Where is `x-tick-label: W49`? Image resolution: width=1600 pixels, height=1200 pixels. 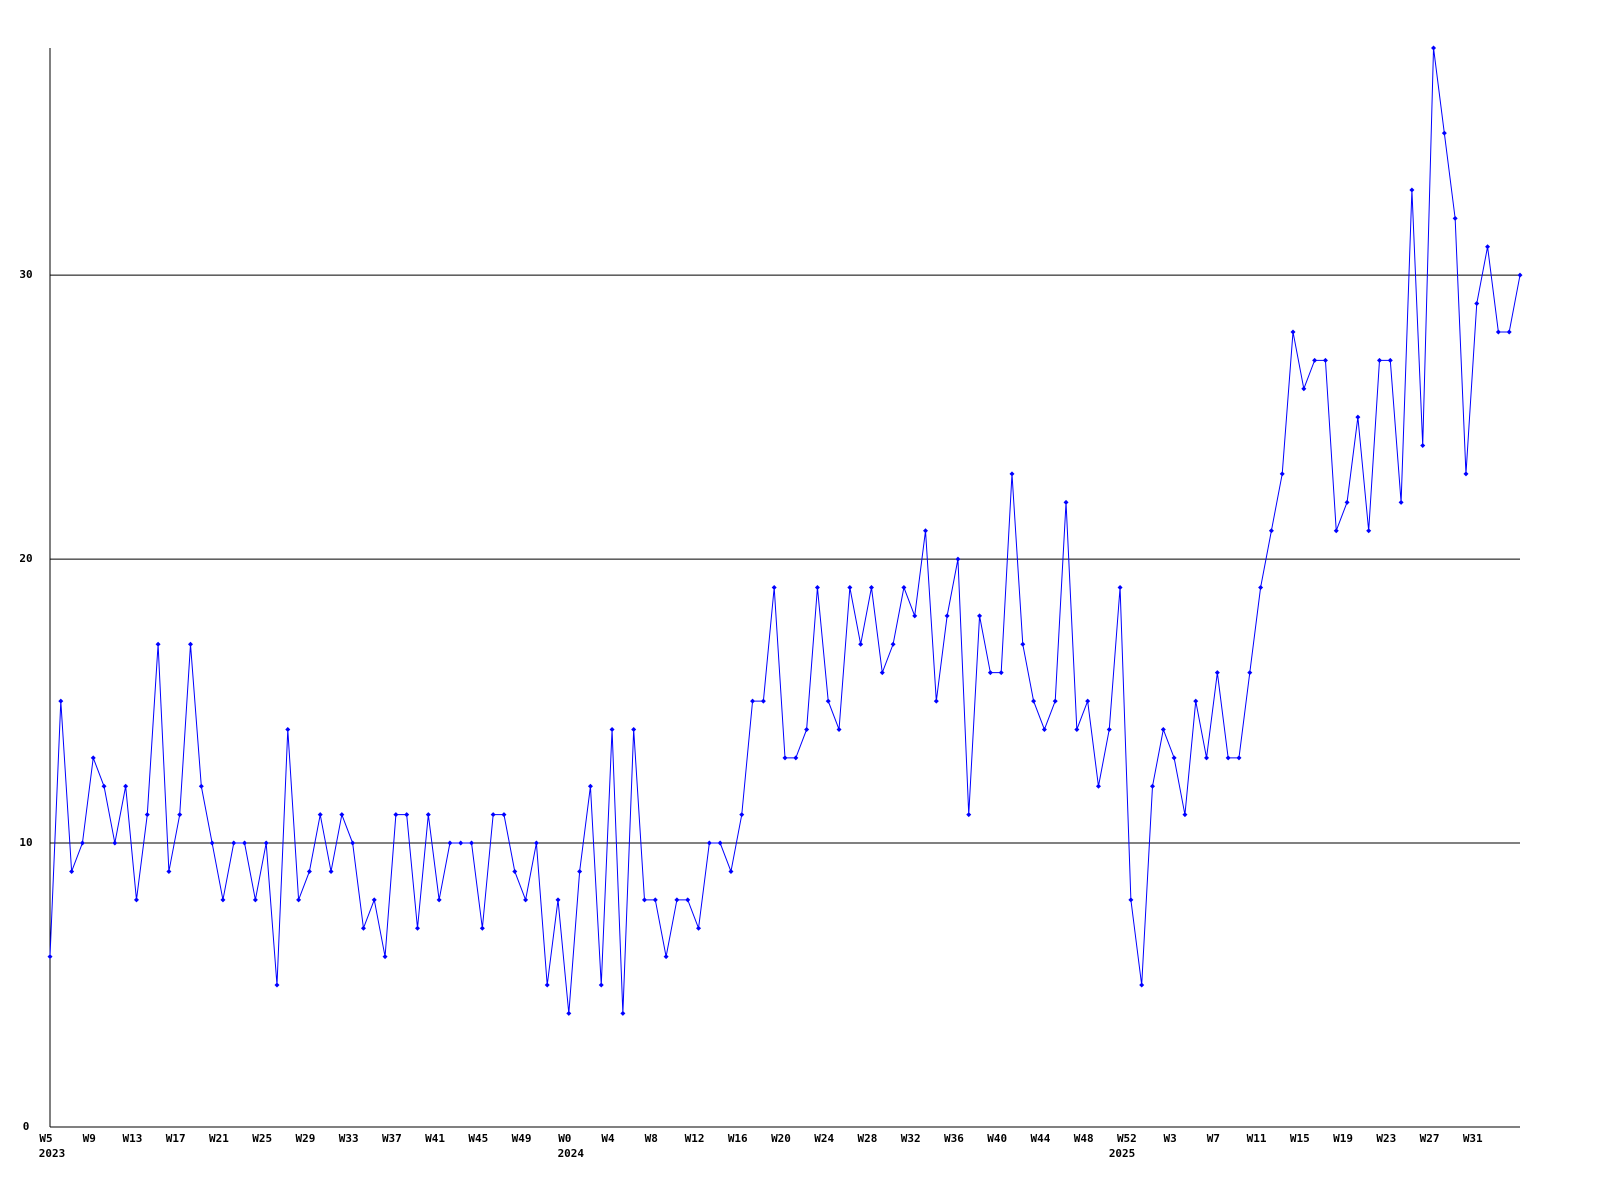
x-tick-label: W49 is located at coordinates (522, 1138).